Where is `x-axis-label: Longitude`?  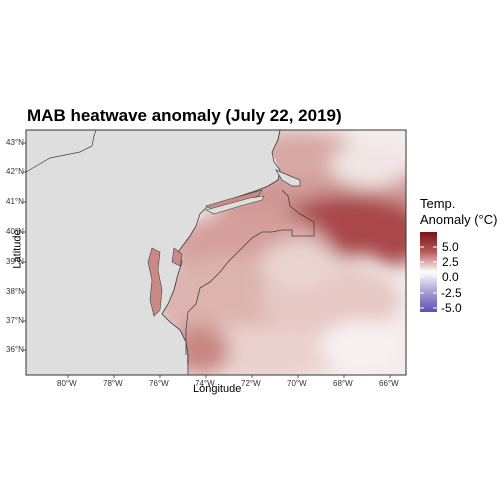
x-axis-label: Longitude is located at coordinates (217, 389).